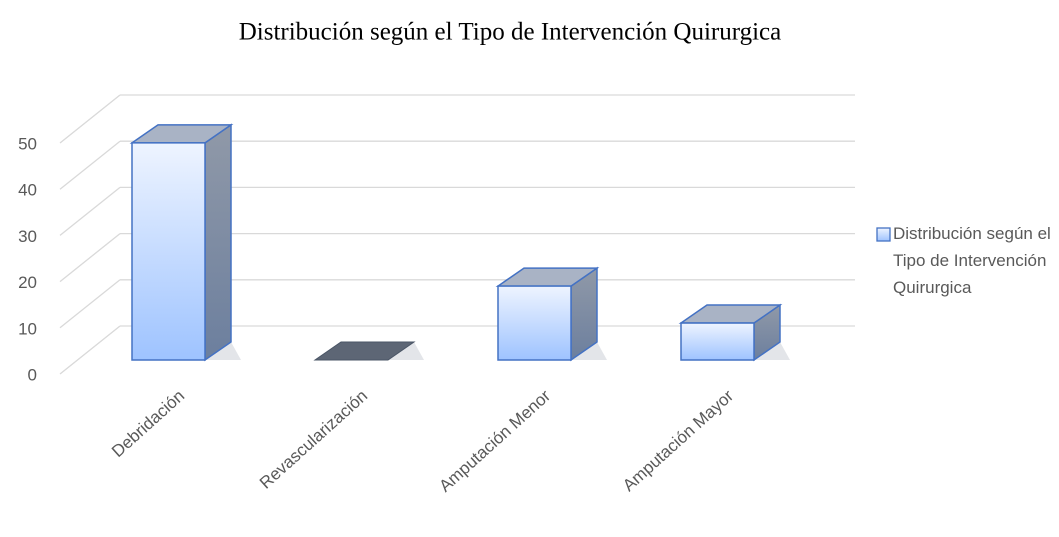  What do you see at coordinates (32, 374) in the screenshot?
I see `y-tick-label: 0` at bounding box center [32, 374].